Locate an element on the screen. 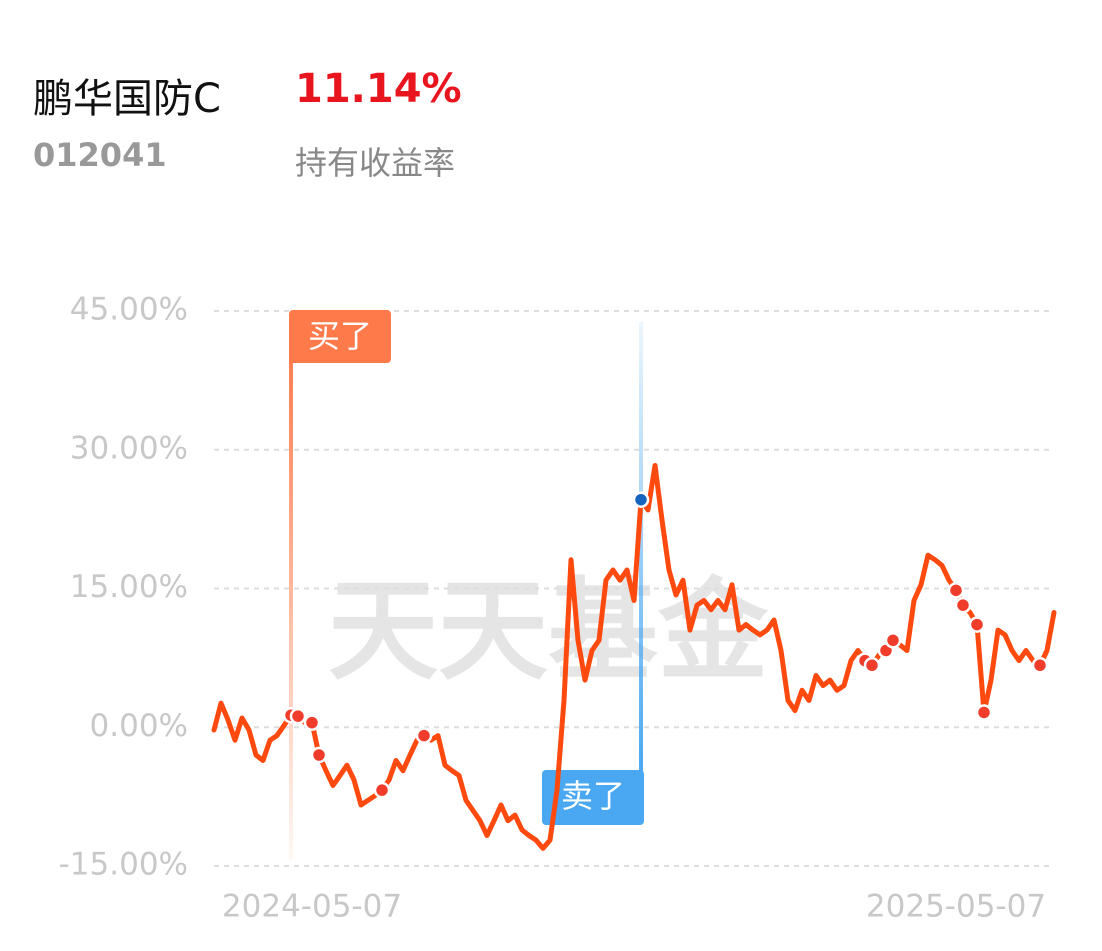 The height and width of the screenshot is (951, 1102). y-tick-label: -15.00% is located at coordinates (123, 865).